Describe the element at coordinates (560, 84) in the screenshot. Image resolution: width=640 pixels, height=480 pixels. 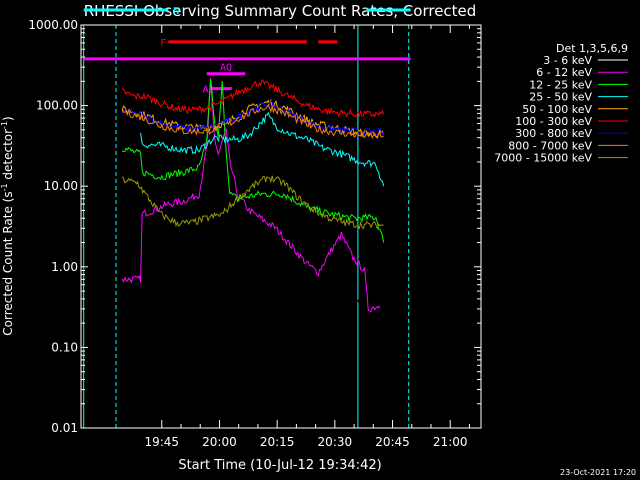
I see `legend-label: 12 - 25 keV` at that location.